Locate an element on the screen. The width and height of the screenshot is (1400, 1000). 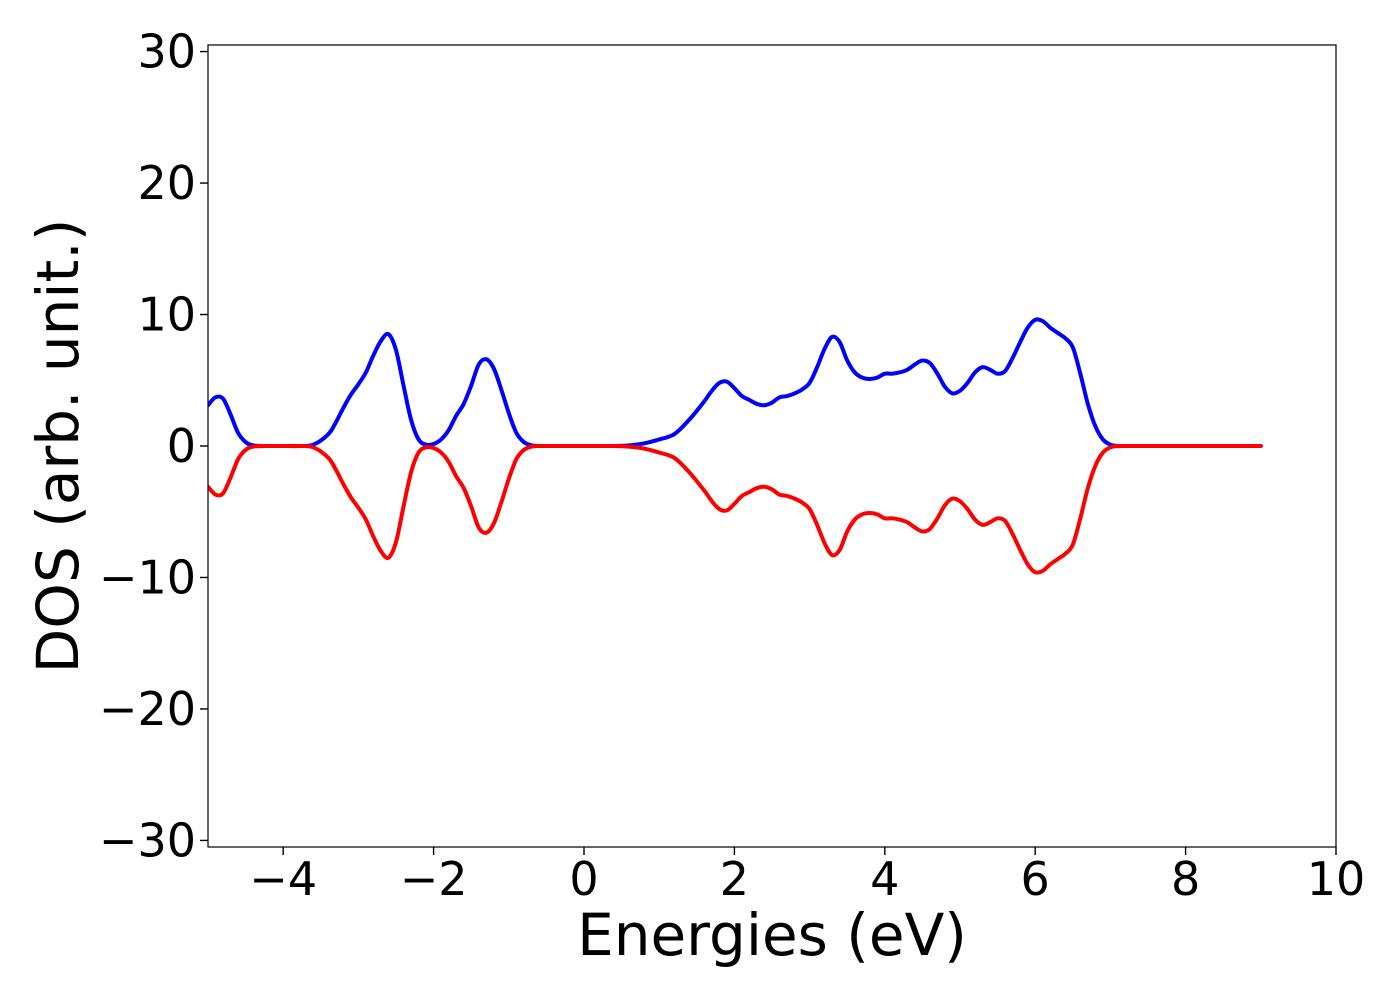
y-tick-label: −20 is located at coordinates (147, 709).